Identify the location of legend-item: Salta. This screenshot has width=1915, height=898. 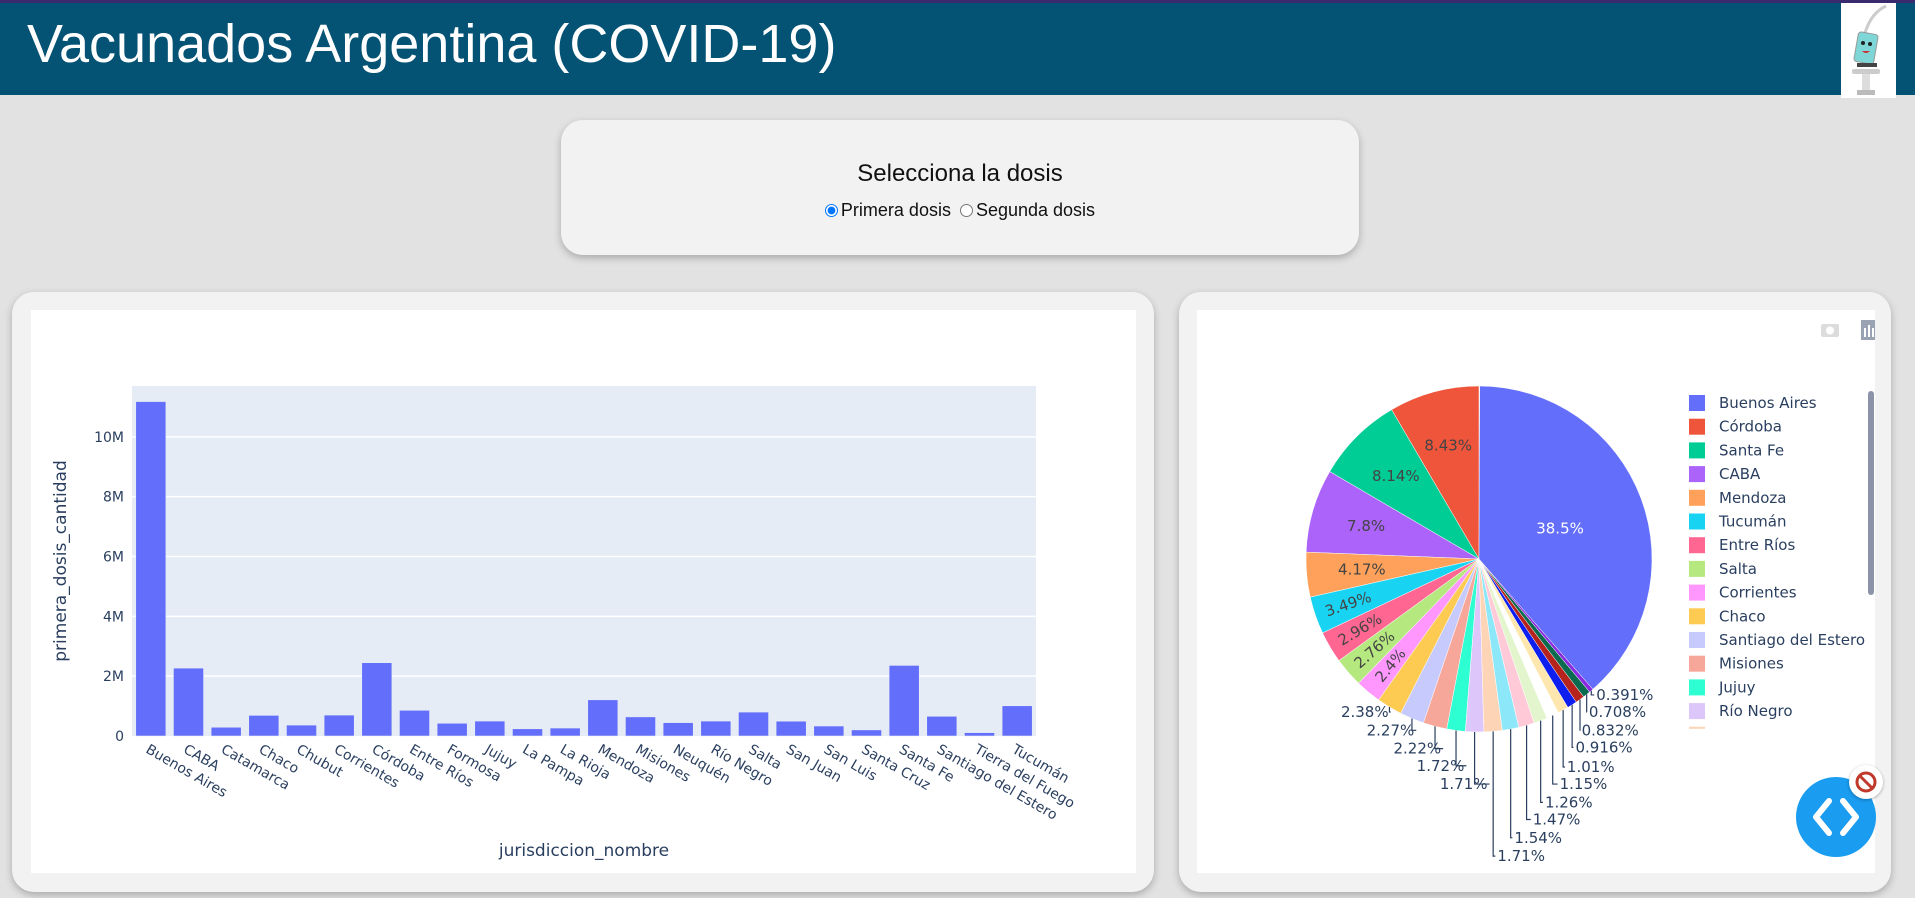
(1723, 569).